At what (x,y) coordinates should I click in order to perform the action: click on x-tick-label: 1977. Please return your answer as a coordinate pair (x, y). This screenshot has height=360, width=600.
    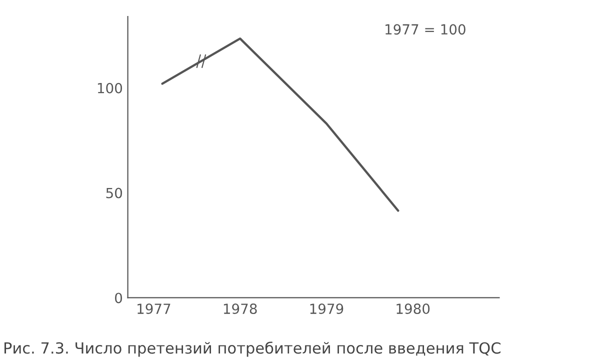
    Looking at the image, I should click on (154, 309).